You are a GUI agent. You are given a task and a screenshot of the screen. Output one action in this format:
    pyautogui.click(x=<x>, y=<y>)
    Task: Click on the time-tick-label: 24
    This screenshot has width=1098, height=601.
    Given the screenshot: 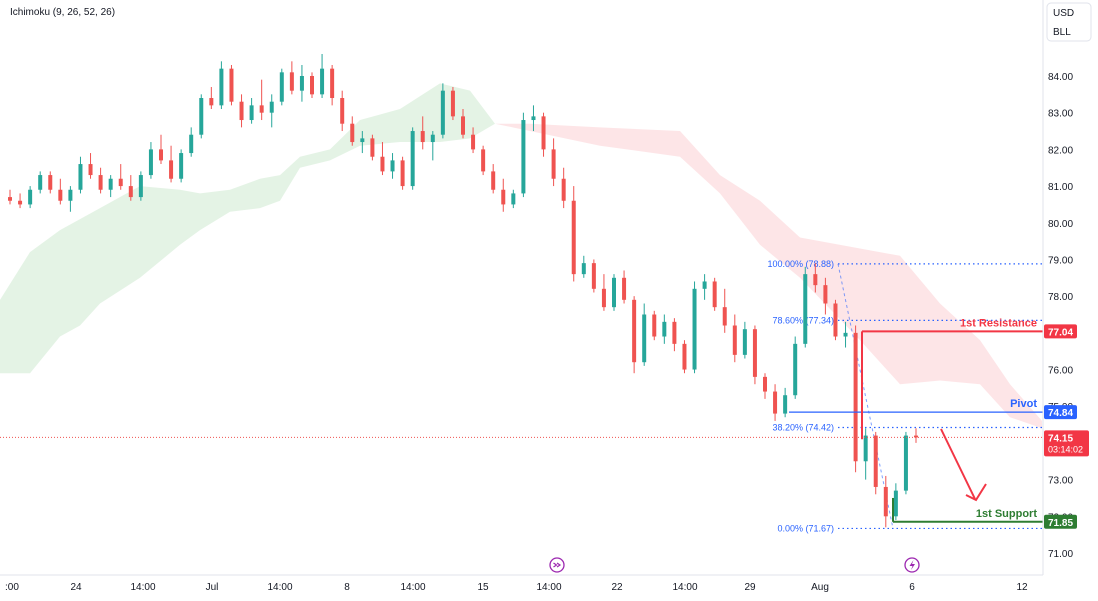 What is the action you would take?
    pyautogui.click(x=76, y=587)
    